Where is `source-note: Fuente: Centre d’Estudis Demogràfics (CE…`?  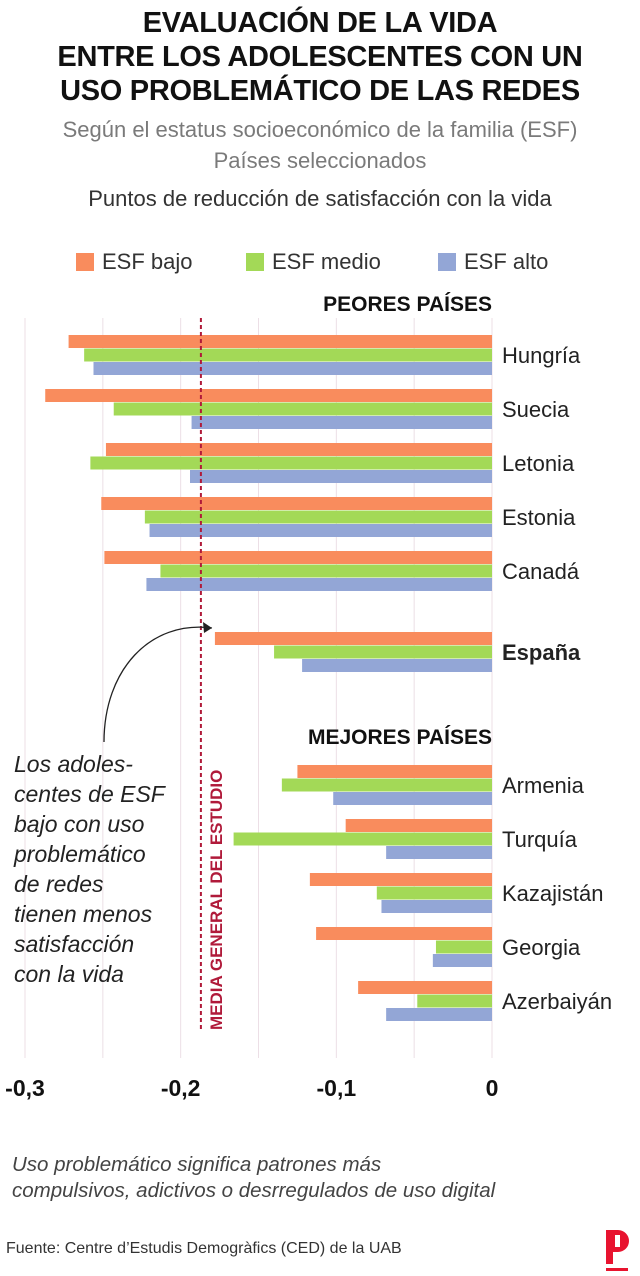
source-note: Fuente: Centre d’Estudis Demogràfics (CE… is located at coordinates (204, 1248).